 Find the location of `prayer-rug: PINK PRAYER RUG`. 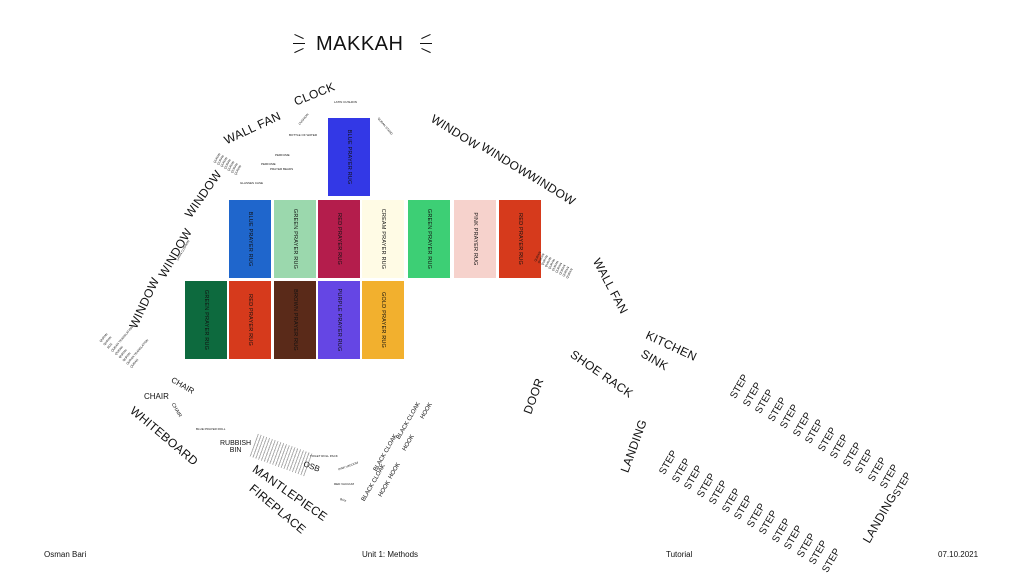

prayer-rug: PINK PRAYER RUG is located at coordinates (475, 239).